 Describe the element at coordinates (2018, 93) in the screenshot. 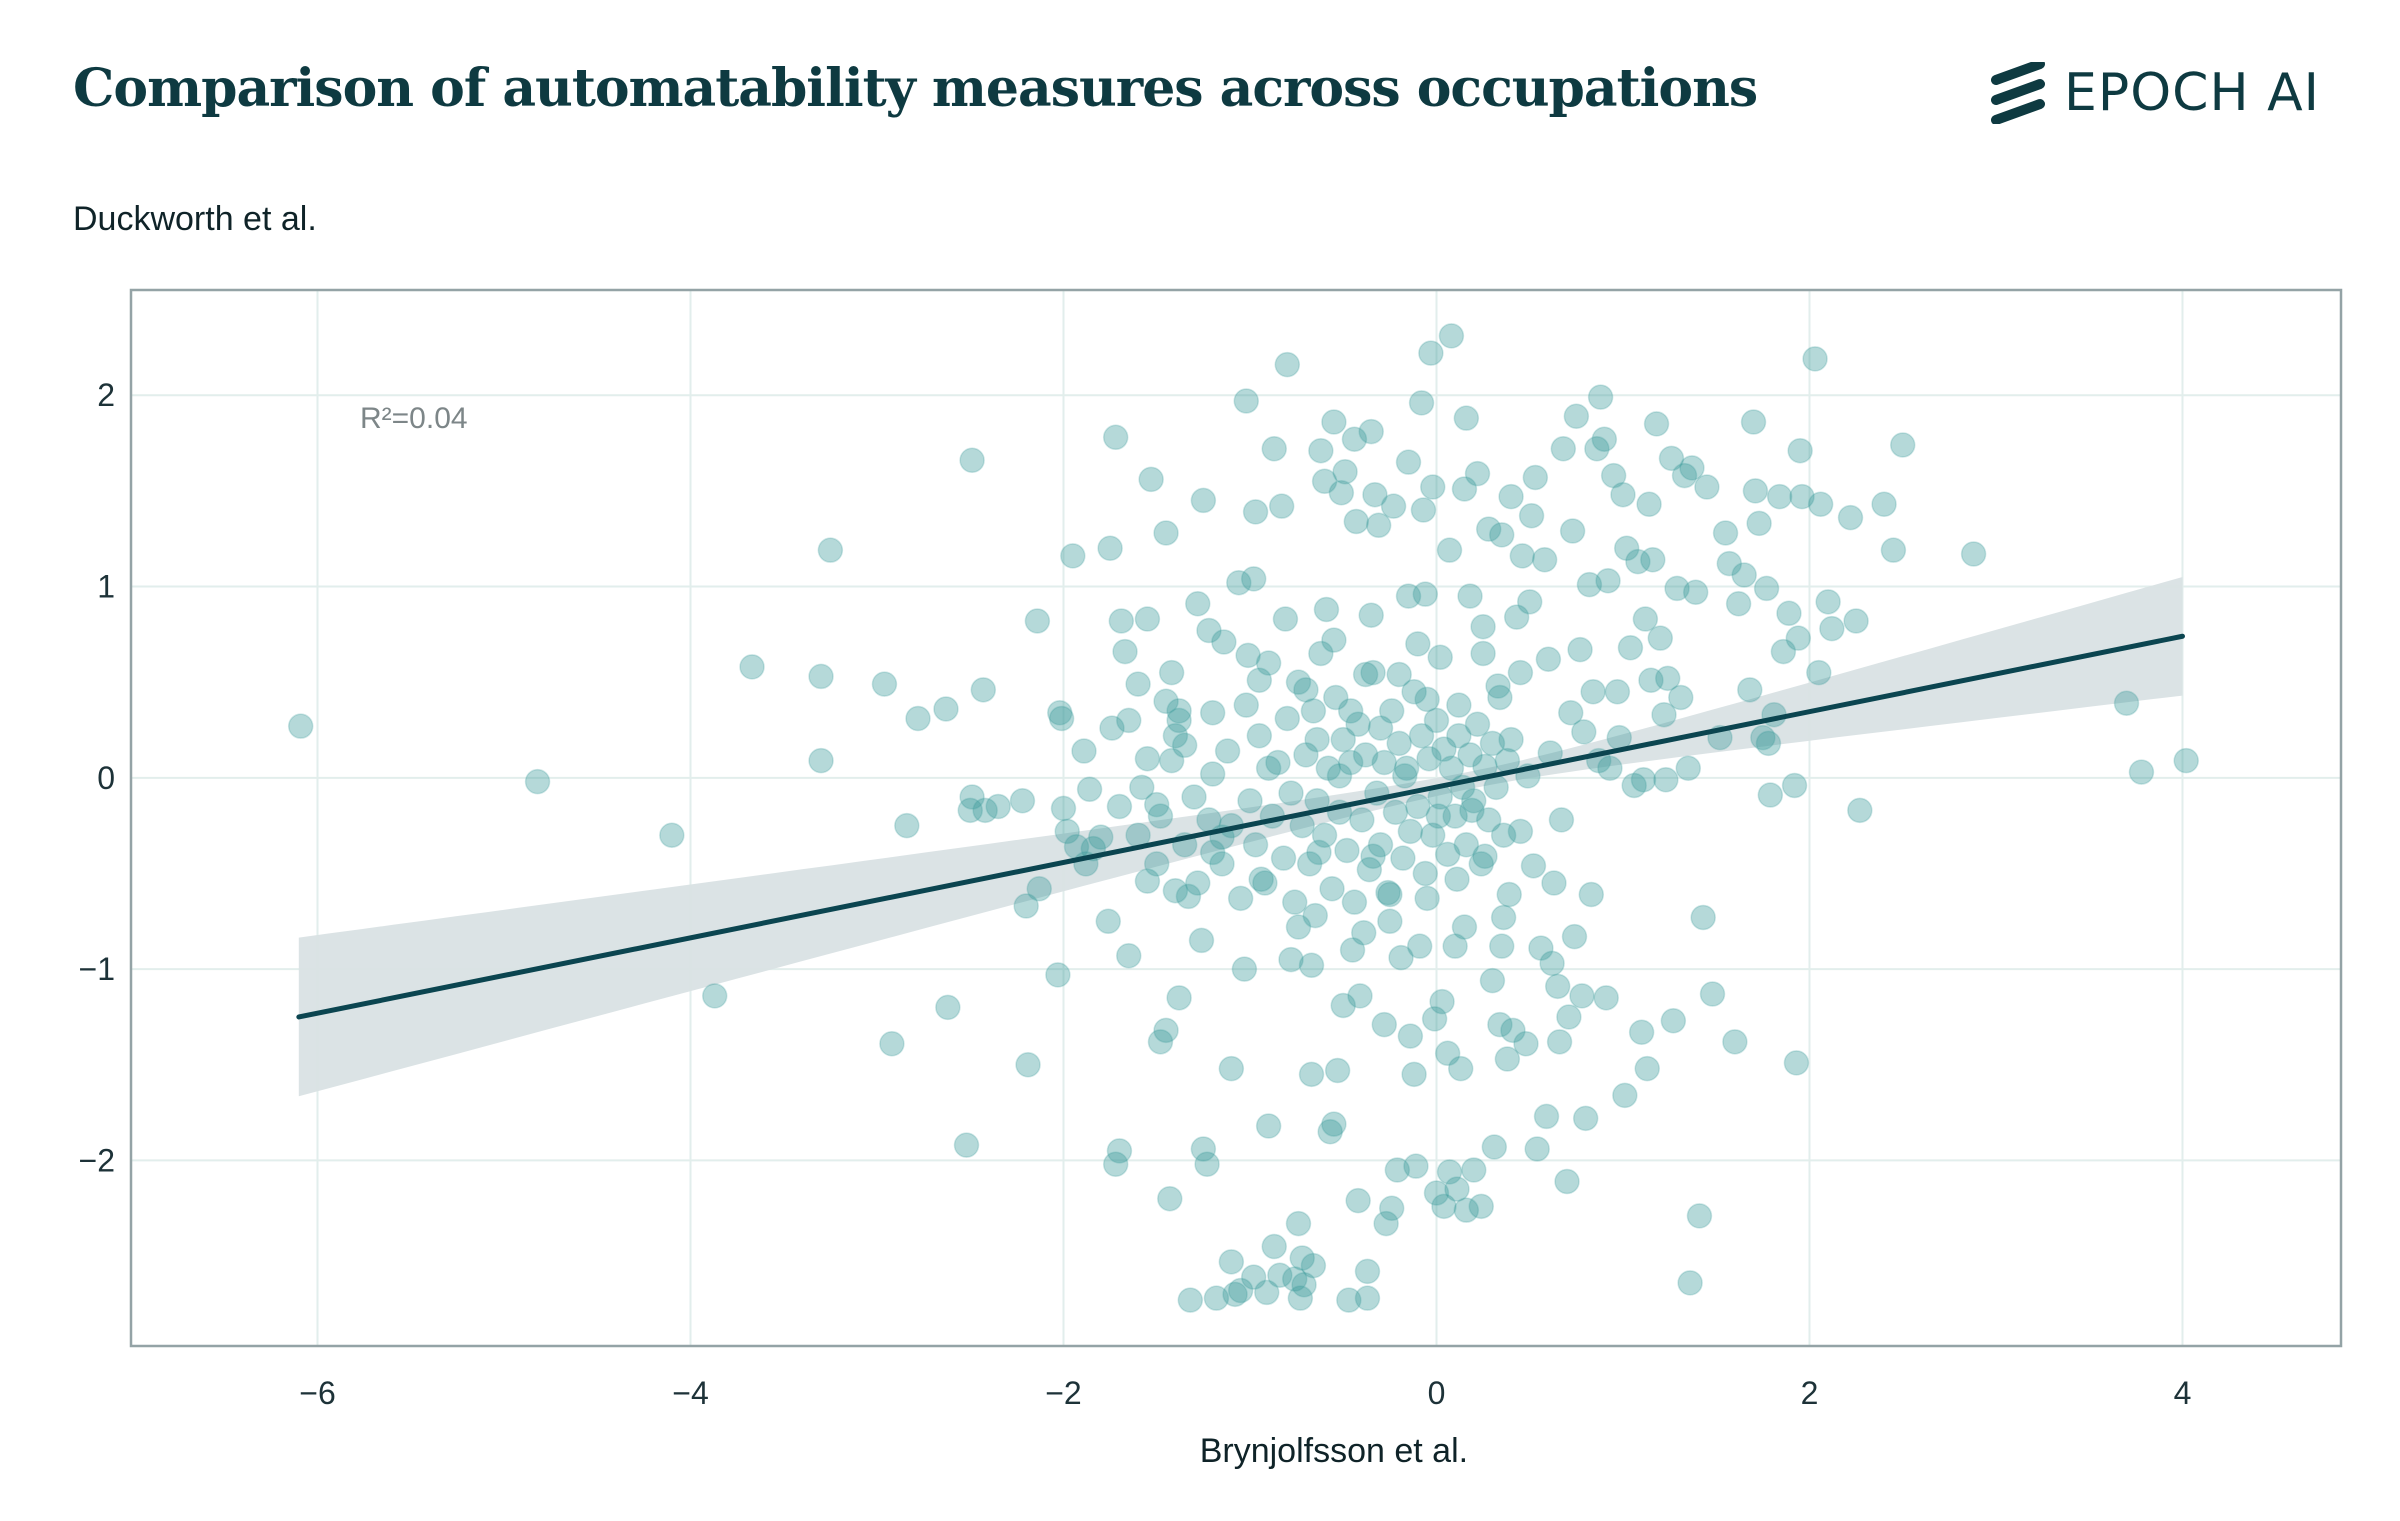

I see `epoch-stripes-icon` at that location.